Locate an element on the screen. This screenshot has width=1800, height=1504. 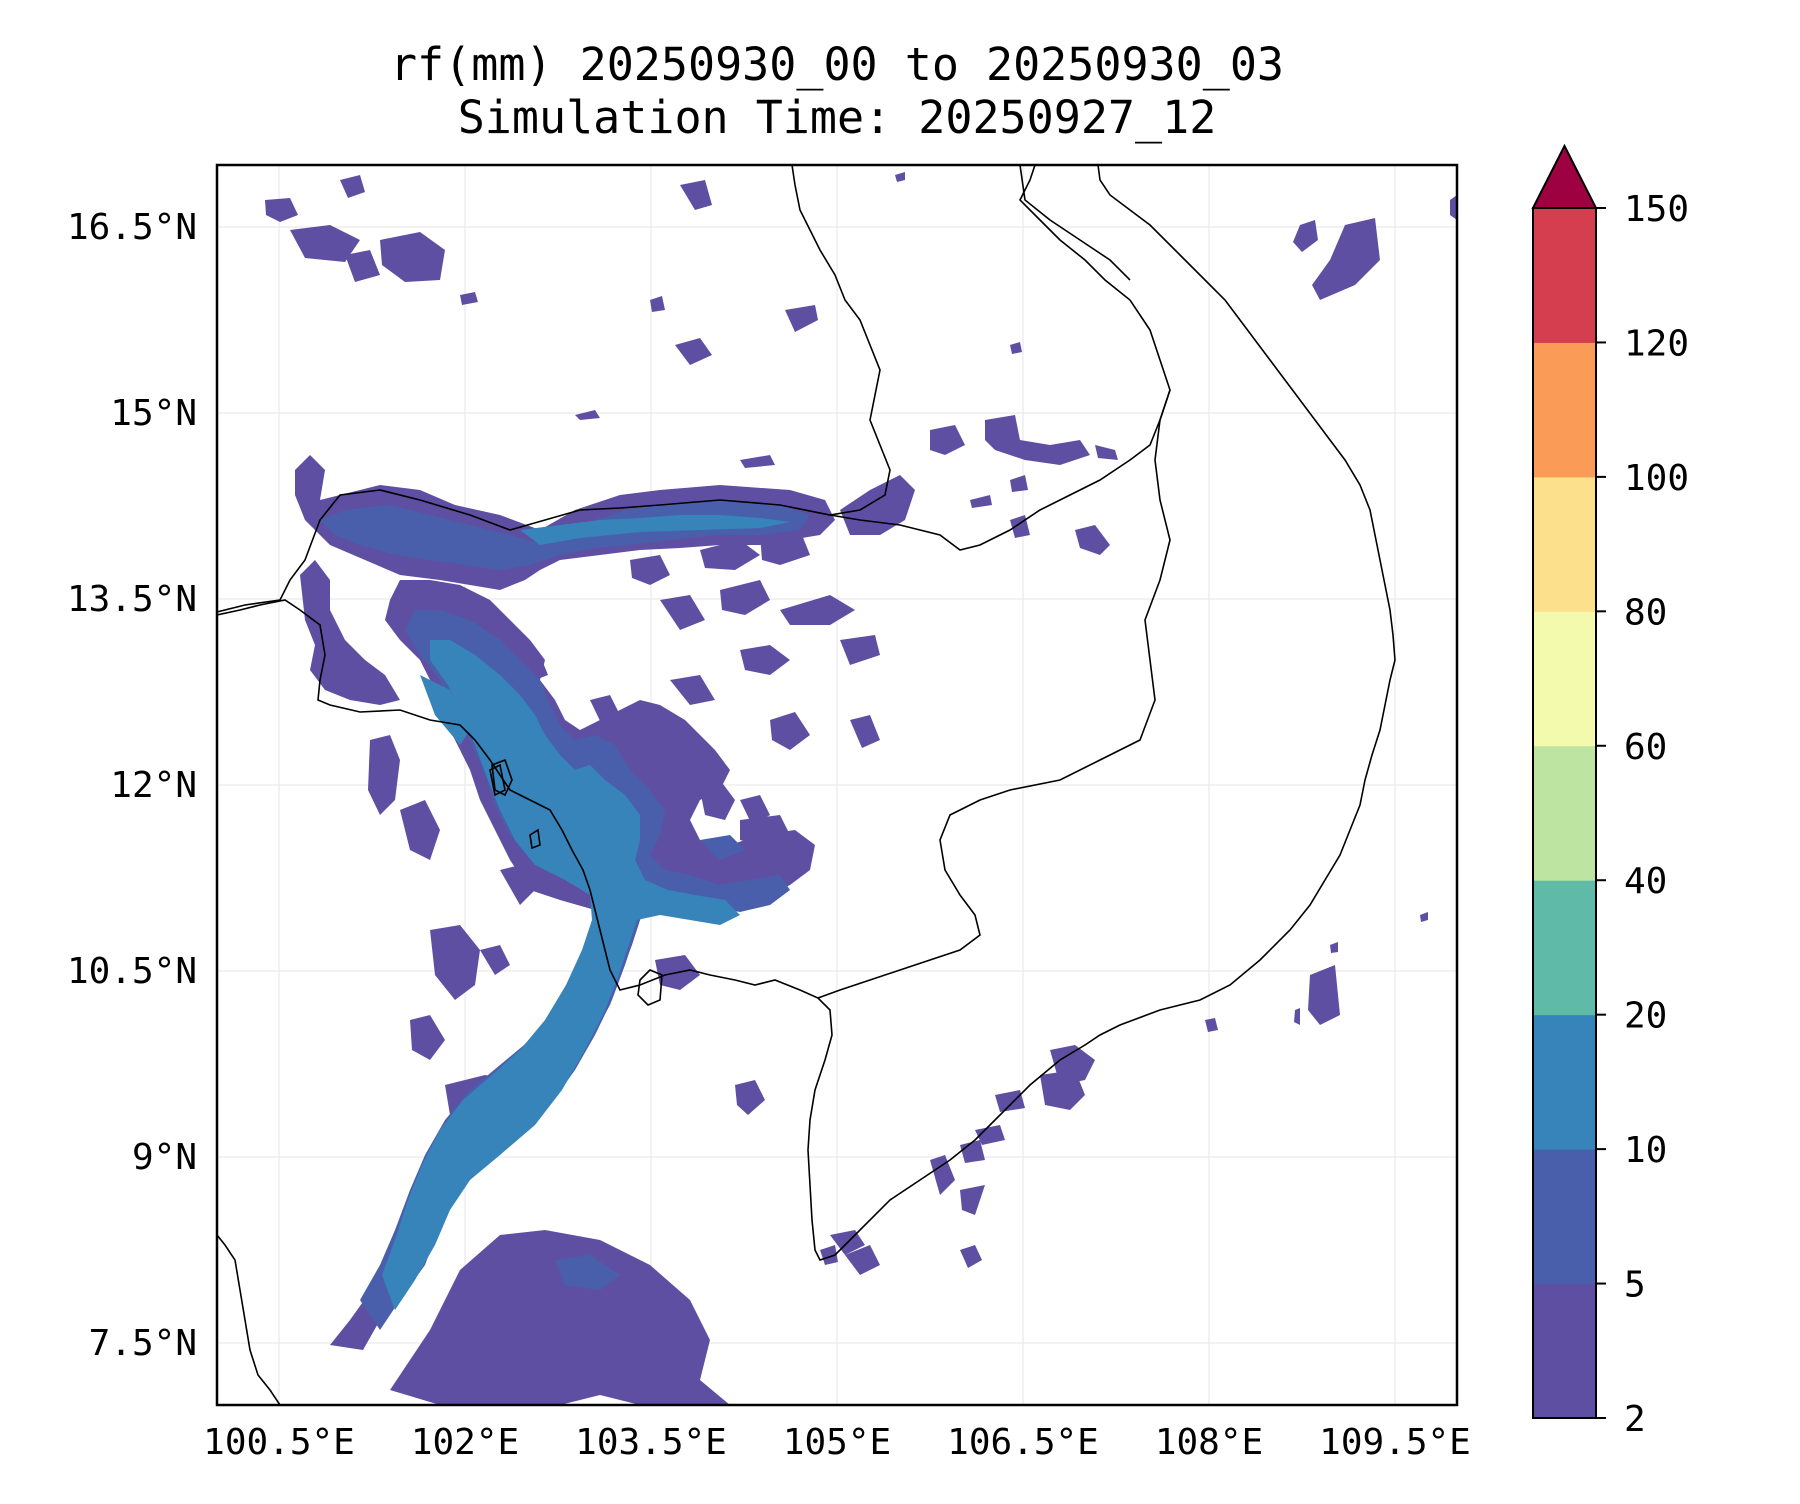
longitude-tick-label: 109.5°E is located at coordinates (1395, 1442).